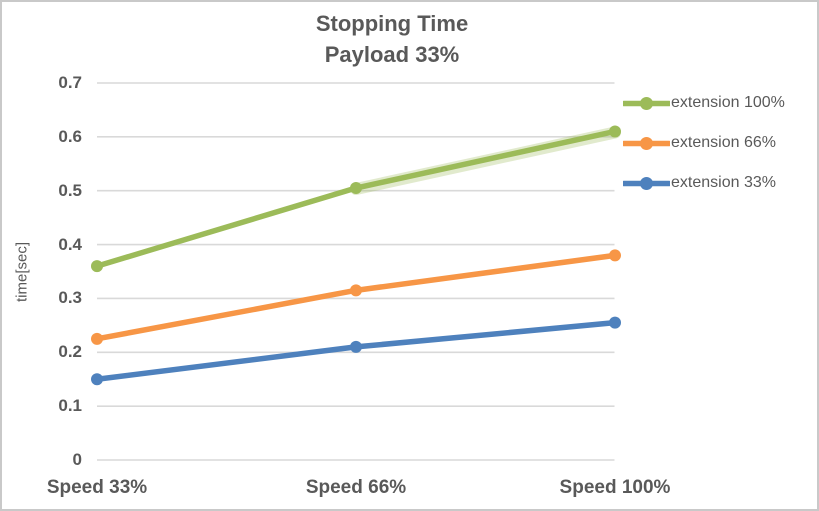 This screenshot has width=819, height=511. What do you see at coordinates (77, 459) in the screenshot?
I see `y-tick-label: 0` at bounding box center [77, 459].